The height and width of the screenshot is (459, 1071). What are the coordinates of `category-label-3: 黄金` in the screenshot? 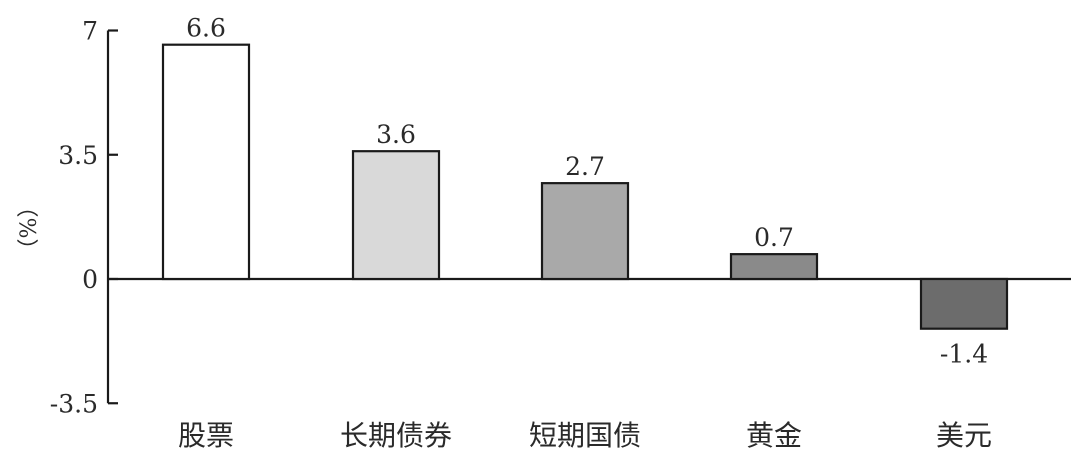 It's located at (774, 435).